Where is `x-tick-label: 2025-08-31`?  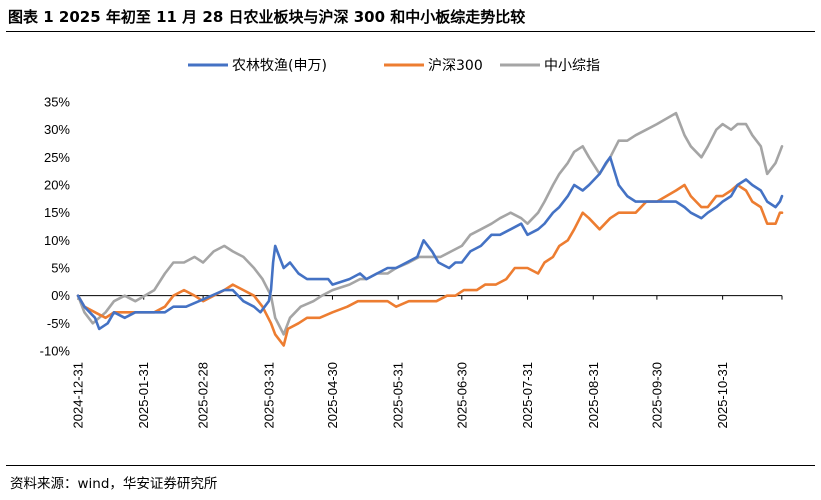
x-tick-label: 2025-08-31 is located at coordinates (593, 395).